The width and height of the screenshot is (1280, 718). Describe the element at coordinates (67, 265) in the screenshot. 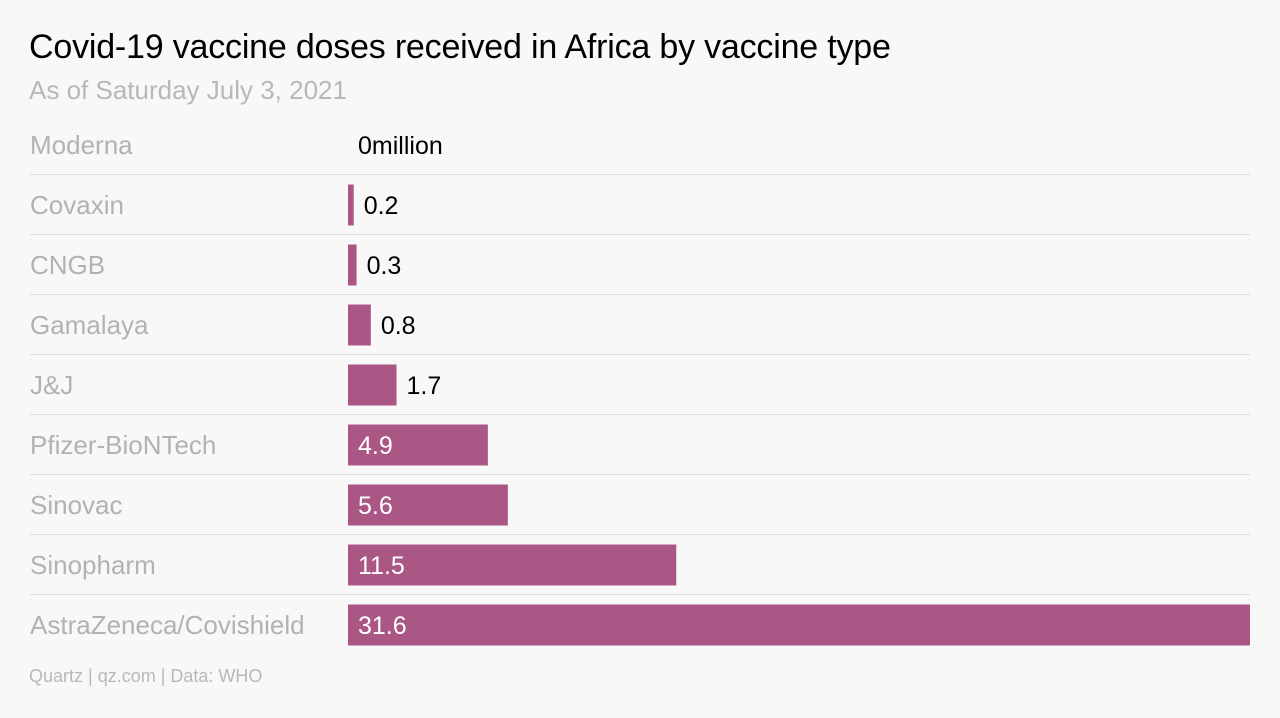

I see `category-label: CNGB` at that location.